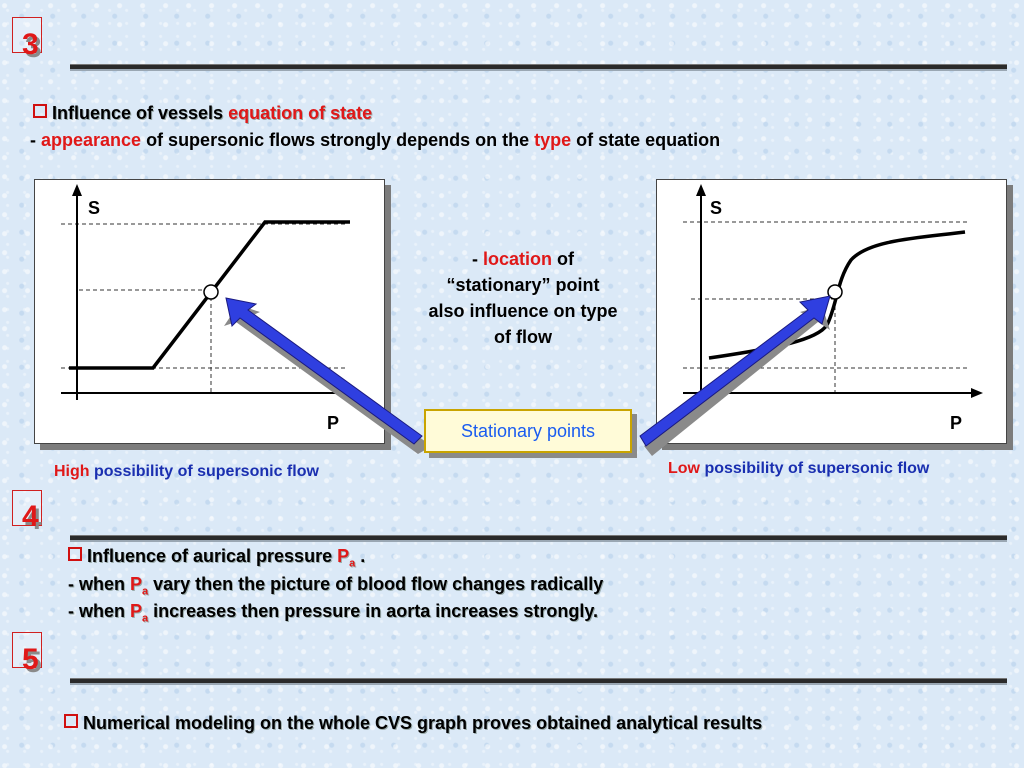 The width and height of the screenshot is (1024, 768). I want to click on sec4-line2-sub: a, so click(145, 618).